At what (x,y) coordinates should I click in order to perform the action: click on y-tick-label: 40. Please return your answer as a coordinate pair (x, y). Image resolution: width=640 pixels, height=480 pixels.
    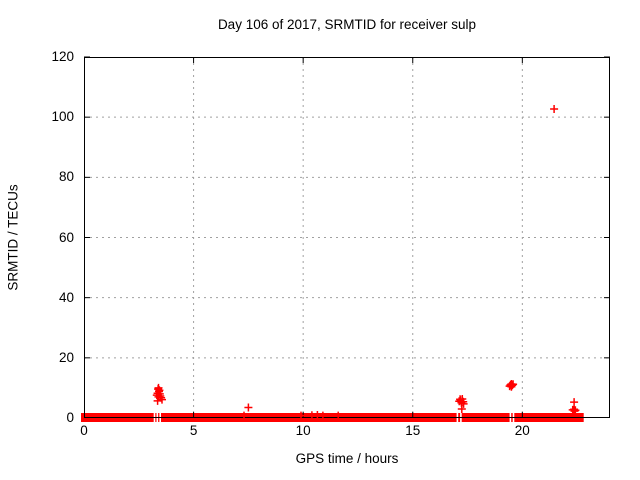
    Looking at the image, I should click on (66, 297).